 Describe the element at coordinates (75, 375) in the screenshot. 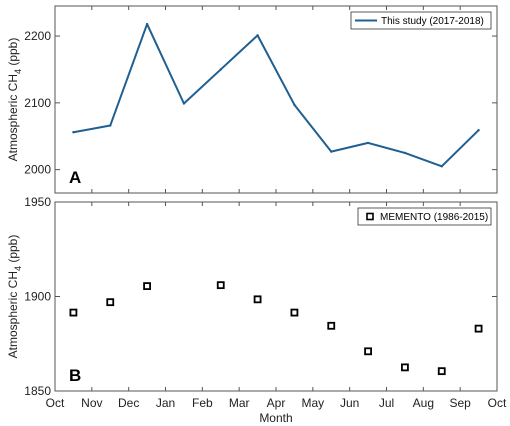

I see `panel-letter: B` at that location.